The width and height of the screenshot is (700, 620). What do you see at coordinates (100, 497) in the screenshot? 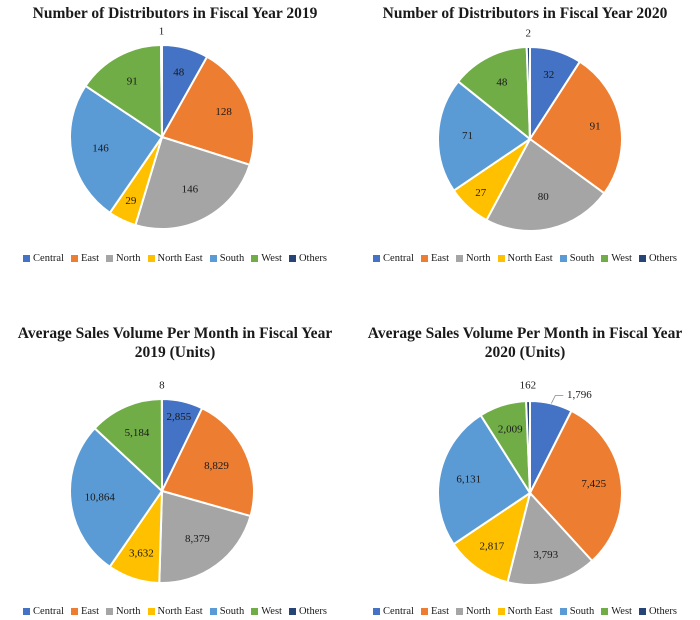
I see `data-label-south: 10,864` at bounding box center [100, 497].